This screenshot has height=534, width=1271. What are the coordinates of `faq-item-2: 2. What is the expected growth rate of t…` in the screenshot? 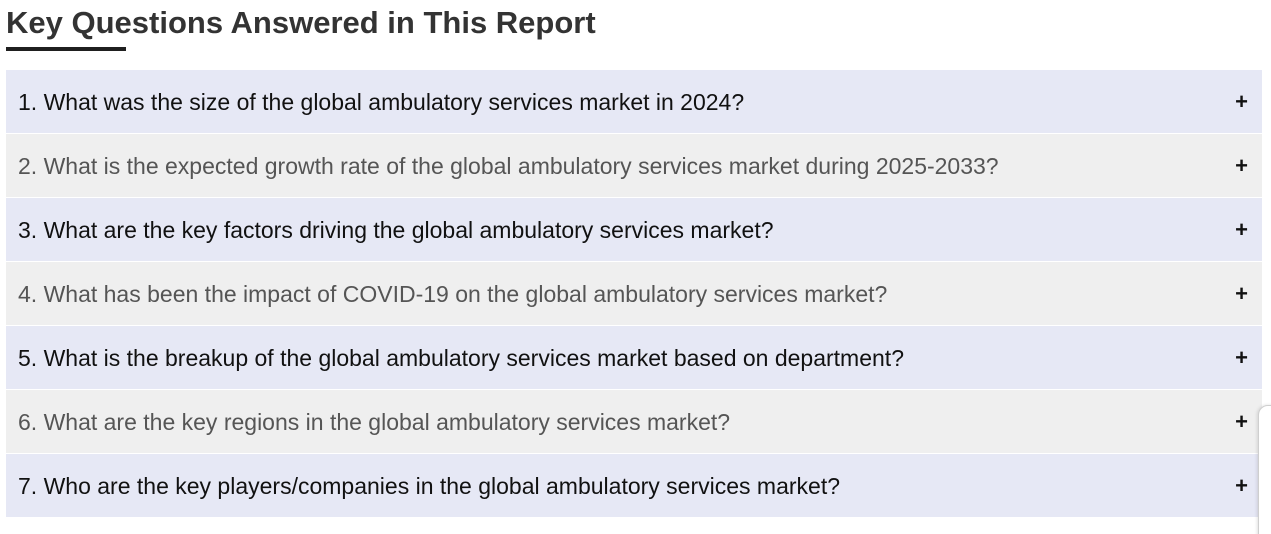 It's located at (634, 165).